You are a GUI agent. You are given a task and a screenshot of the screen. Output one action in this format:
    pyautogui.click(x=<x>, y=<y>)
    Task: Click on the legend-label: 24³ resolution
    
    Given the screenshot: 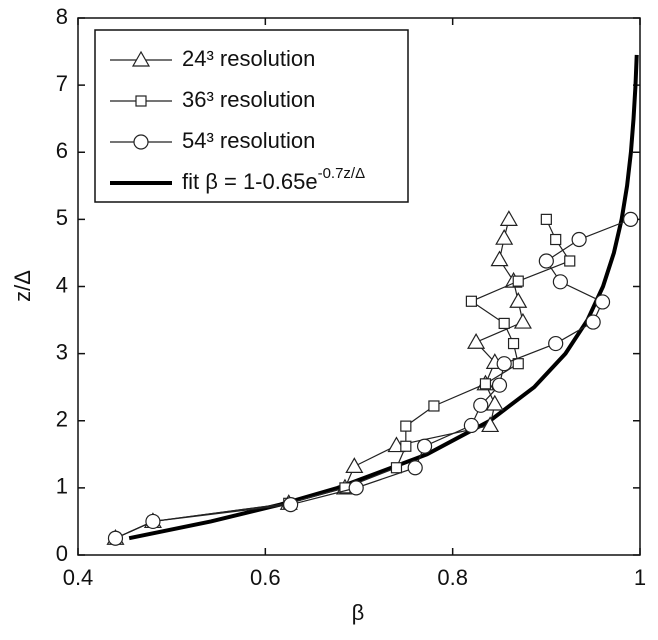 What is the action you would take?
    pyautogui.click(x=248, y=58)
    